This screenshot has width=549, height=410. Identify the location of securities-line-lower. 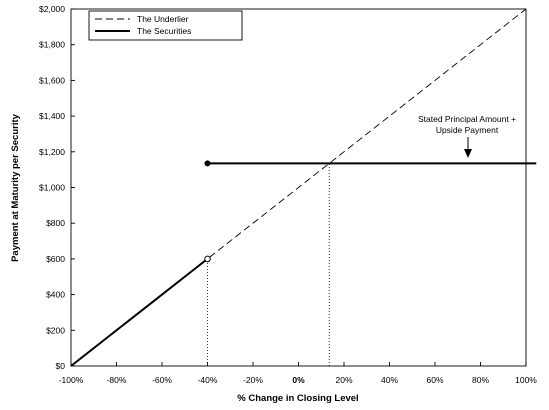
(139, 312).